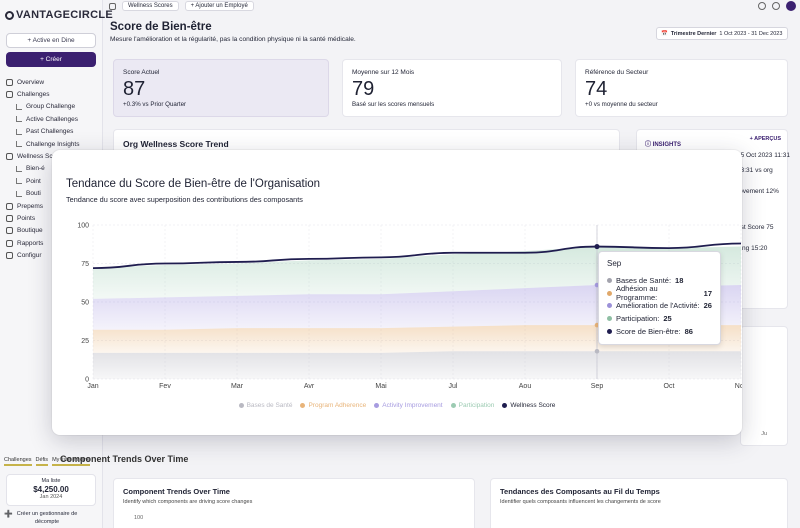 The height and width of the screenshot is (528, 800). Describe the element at coordinates (85, 264) in the screenshot. I see `y-tick-label: 75` at that location.